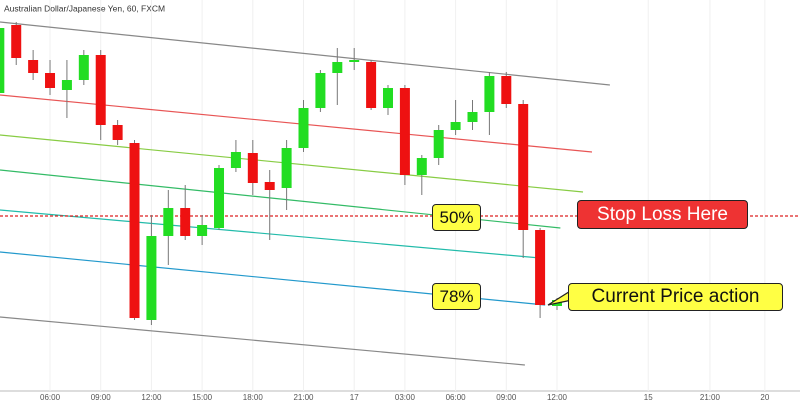 Image resolution: width=800 pixels, height=403 pixels. I want to click on chart-title: Australian Dollar/Japanese Yen, 60, FXCM, so click(84, 8).